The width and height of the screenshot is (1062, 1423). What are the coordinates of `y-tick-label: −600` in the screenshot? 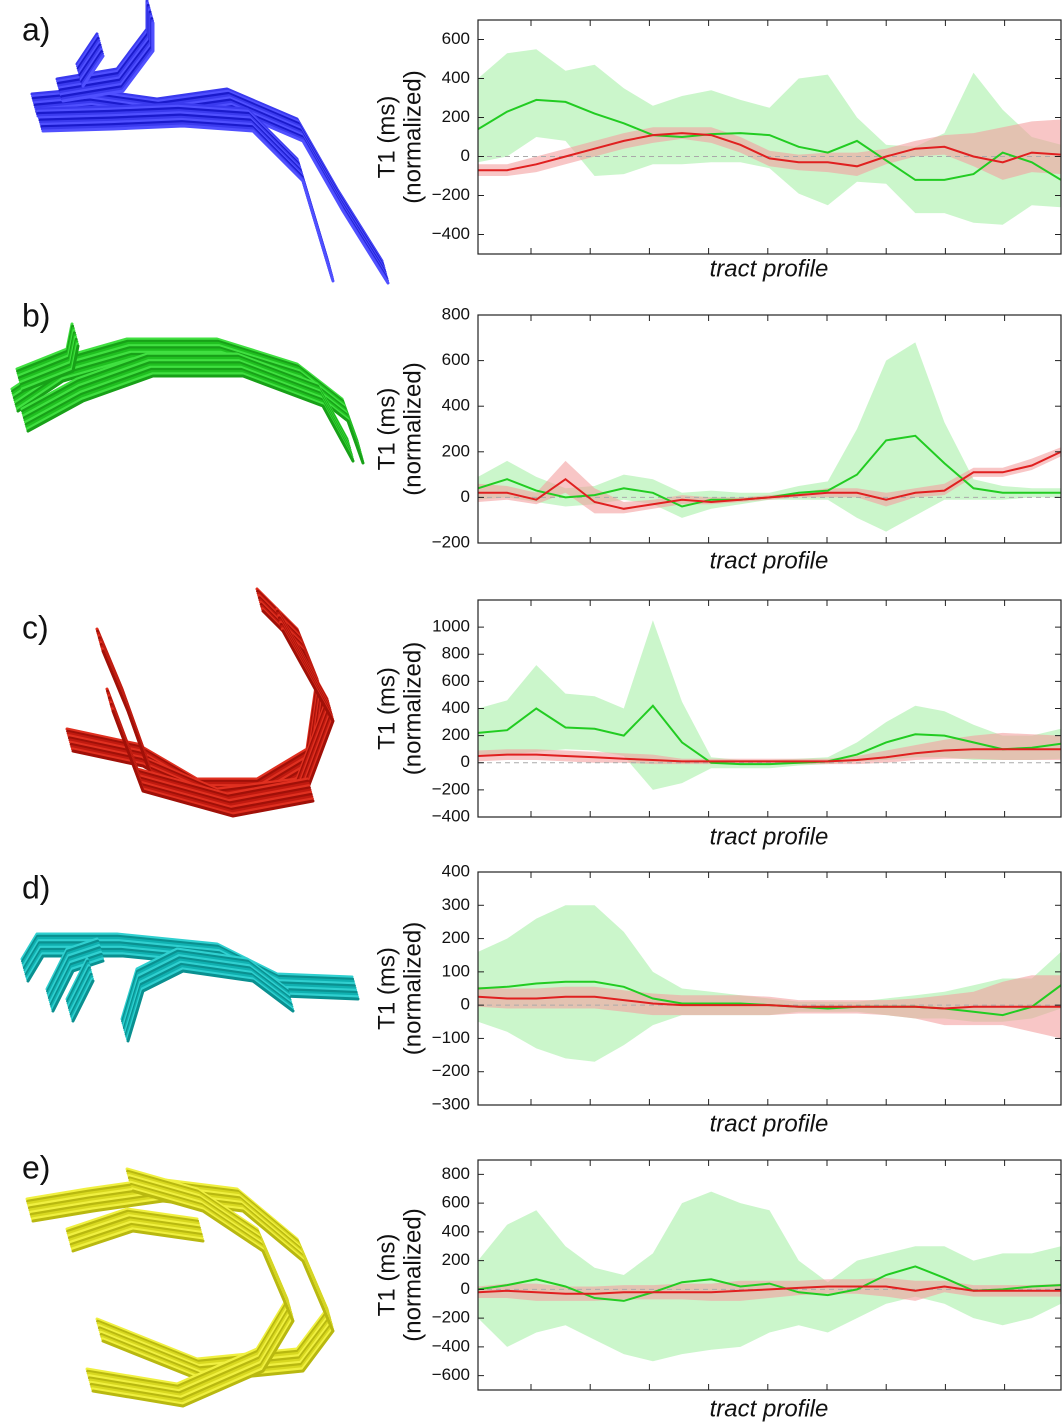 It's located at (451, 1374).